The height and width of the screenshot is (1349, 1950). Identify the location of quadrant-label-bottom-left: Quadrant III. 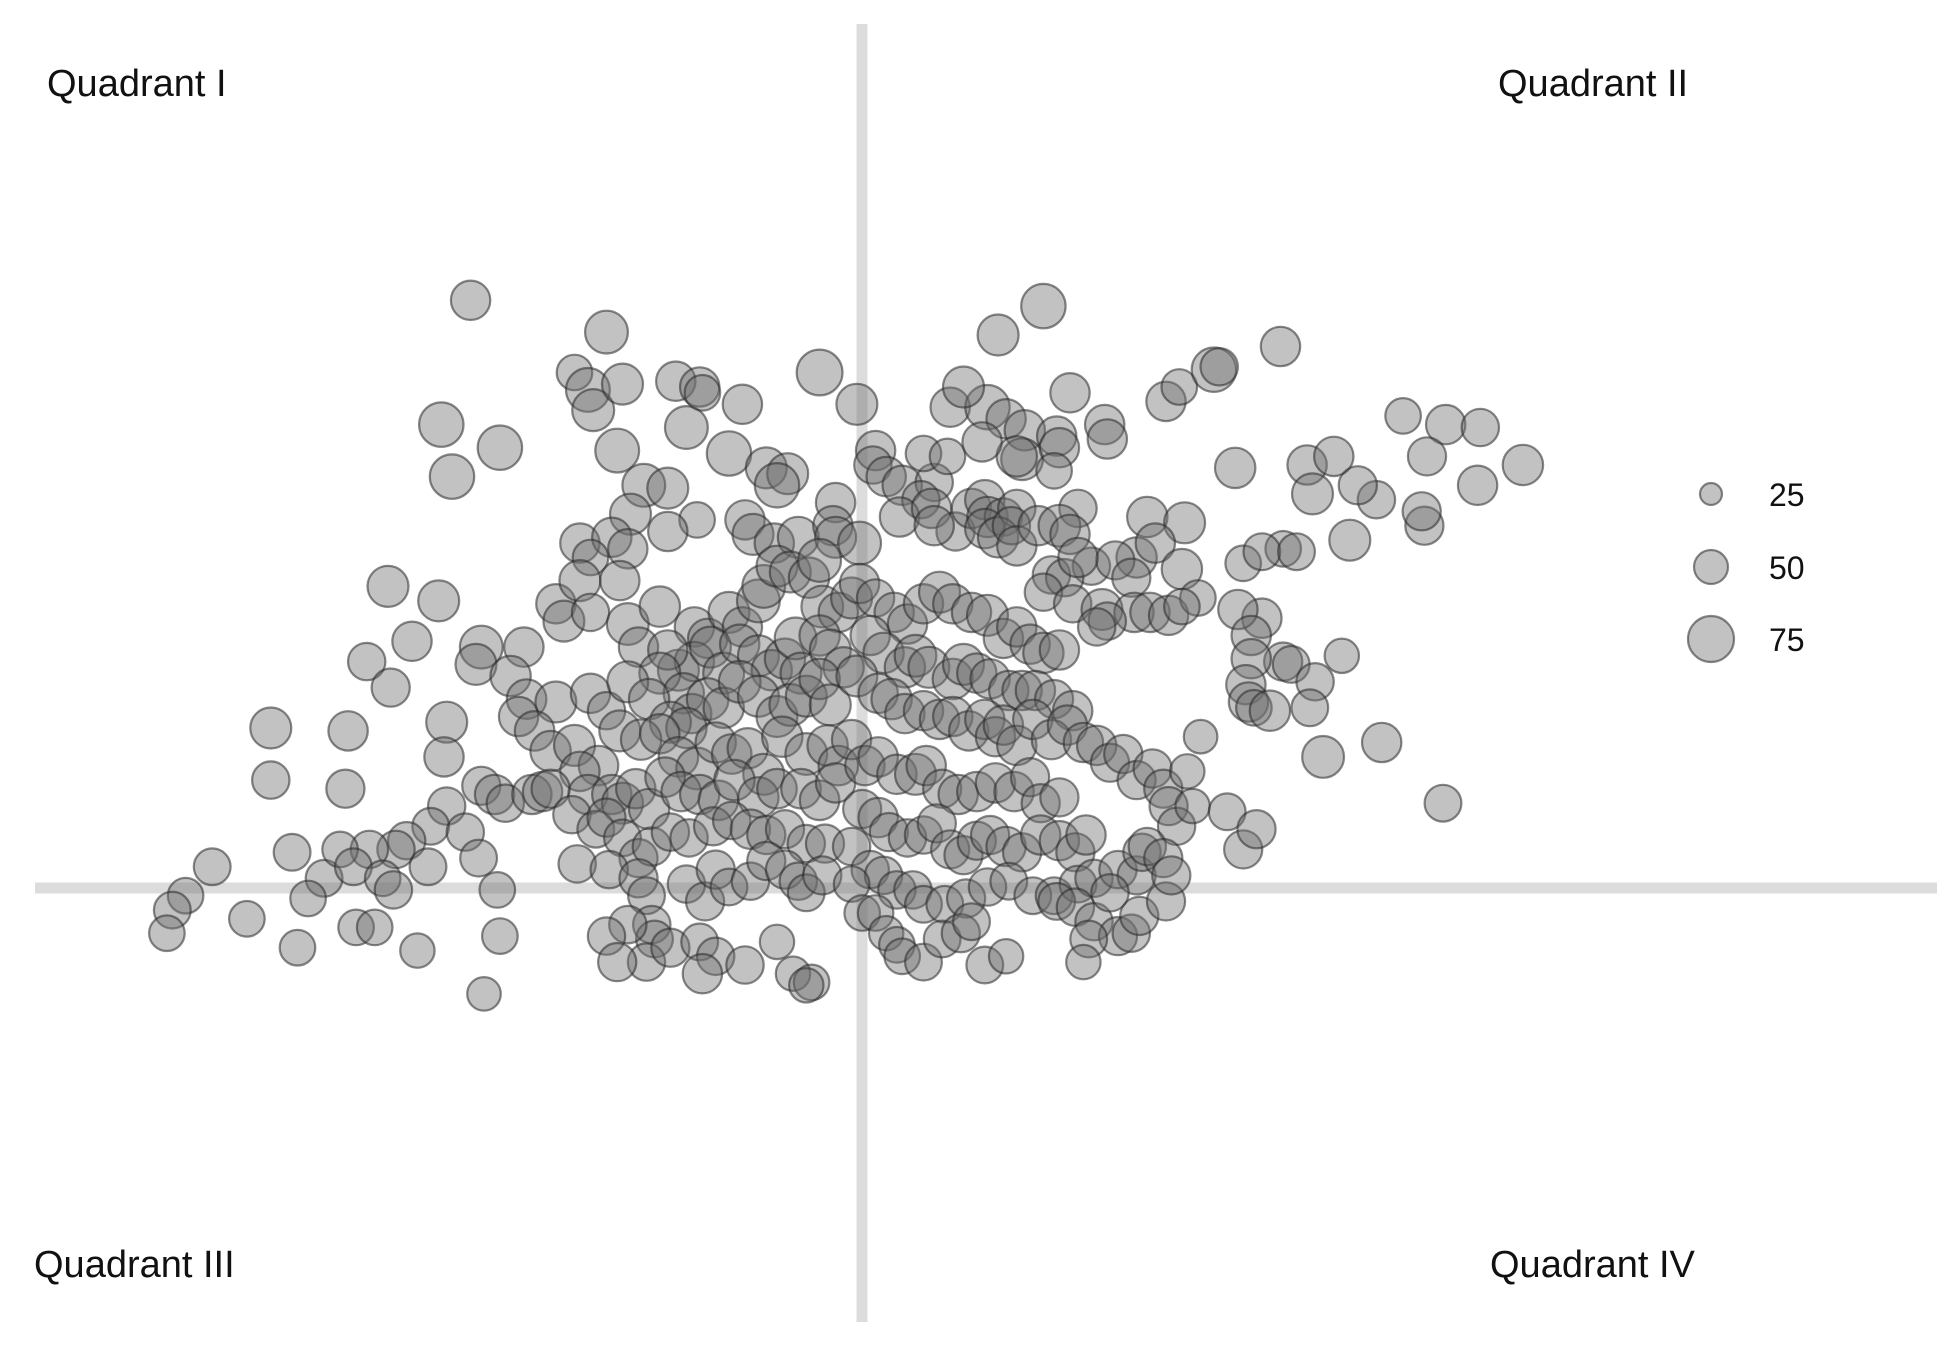
(134, 1265).